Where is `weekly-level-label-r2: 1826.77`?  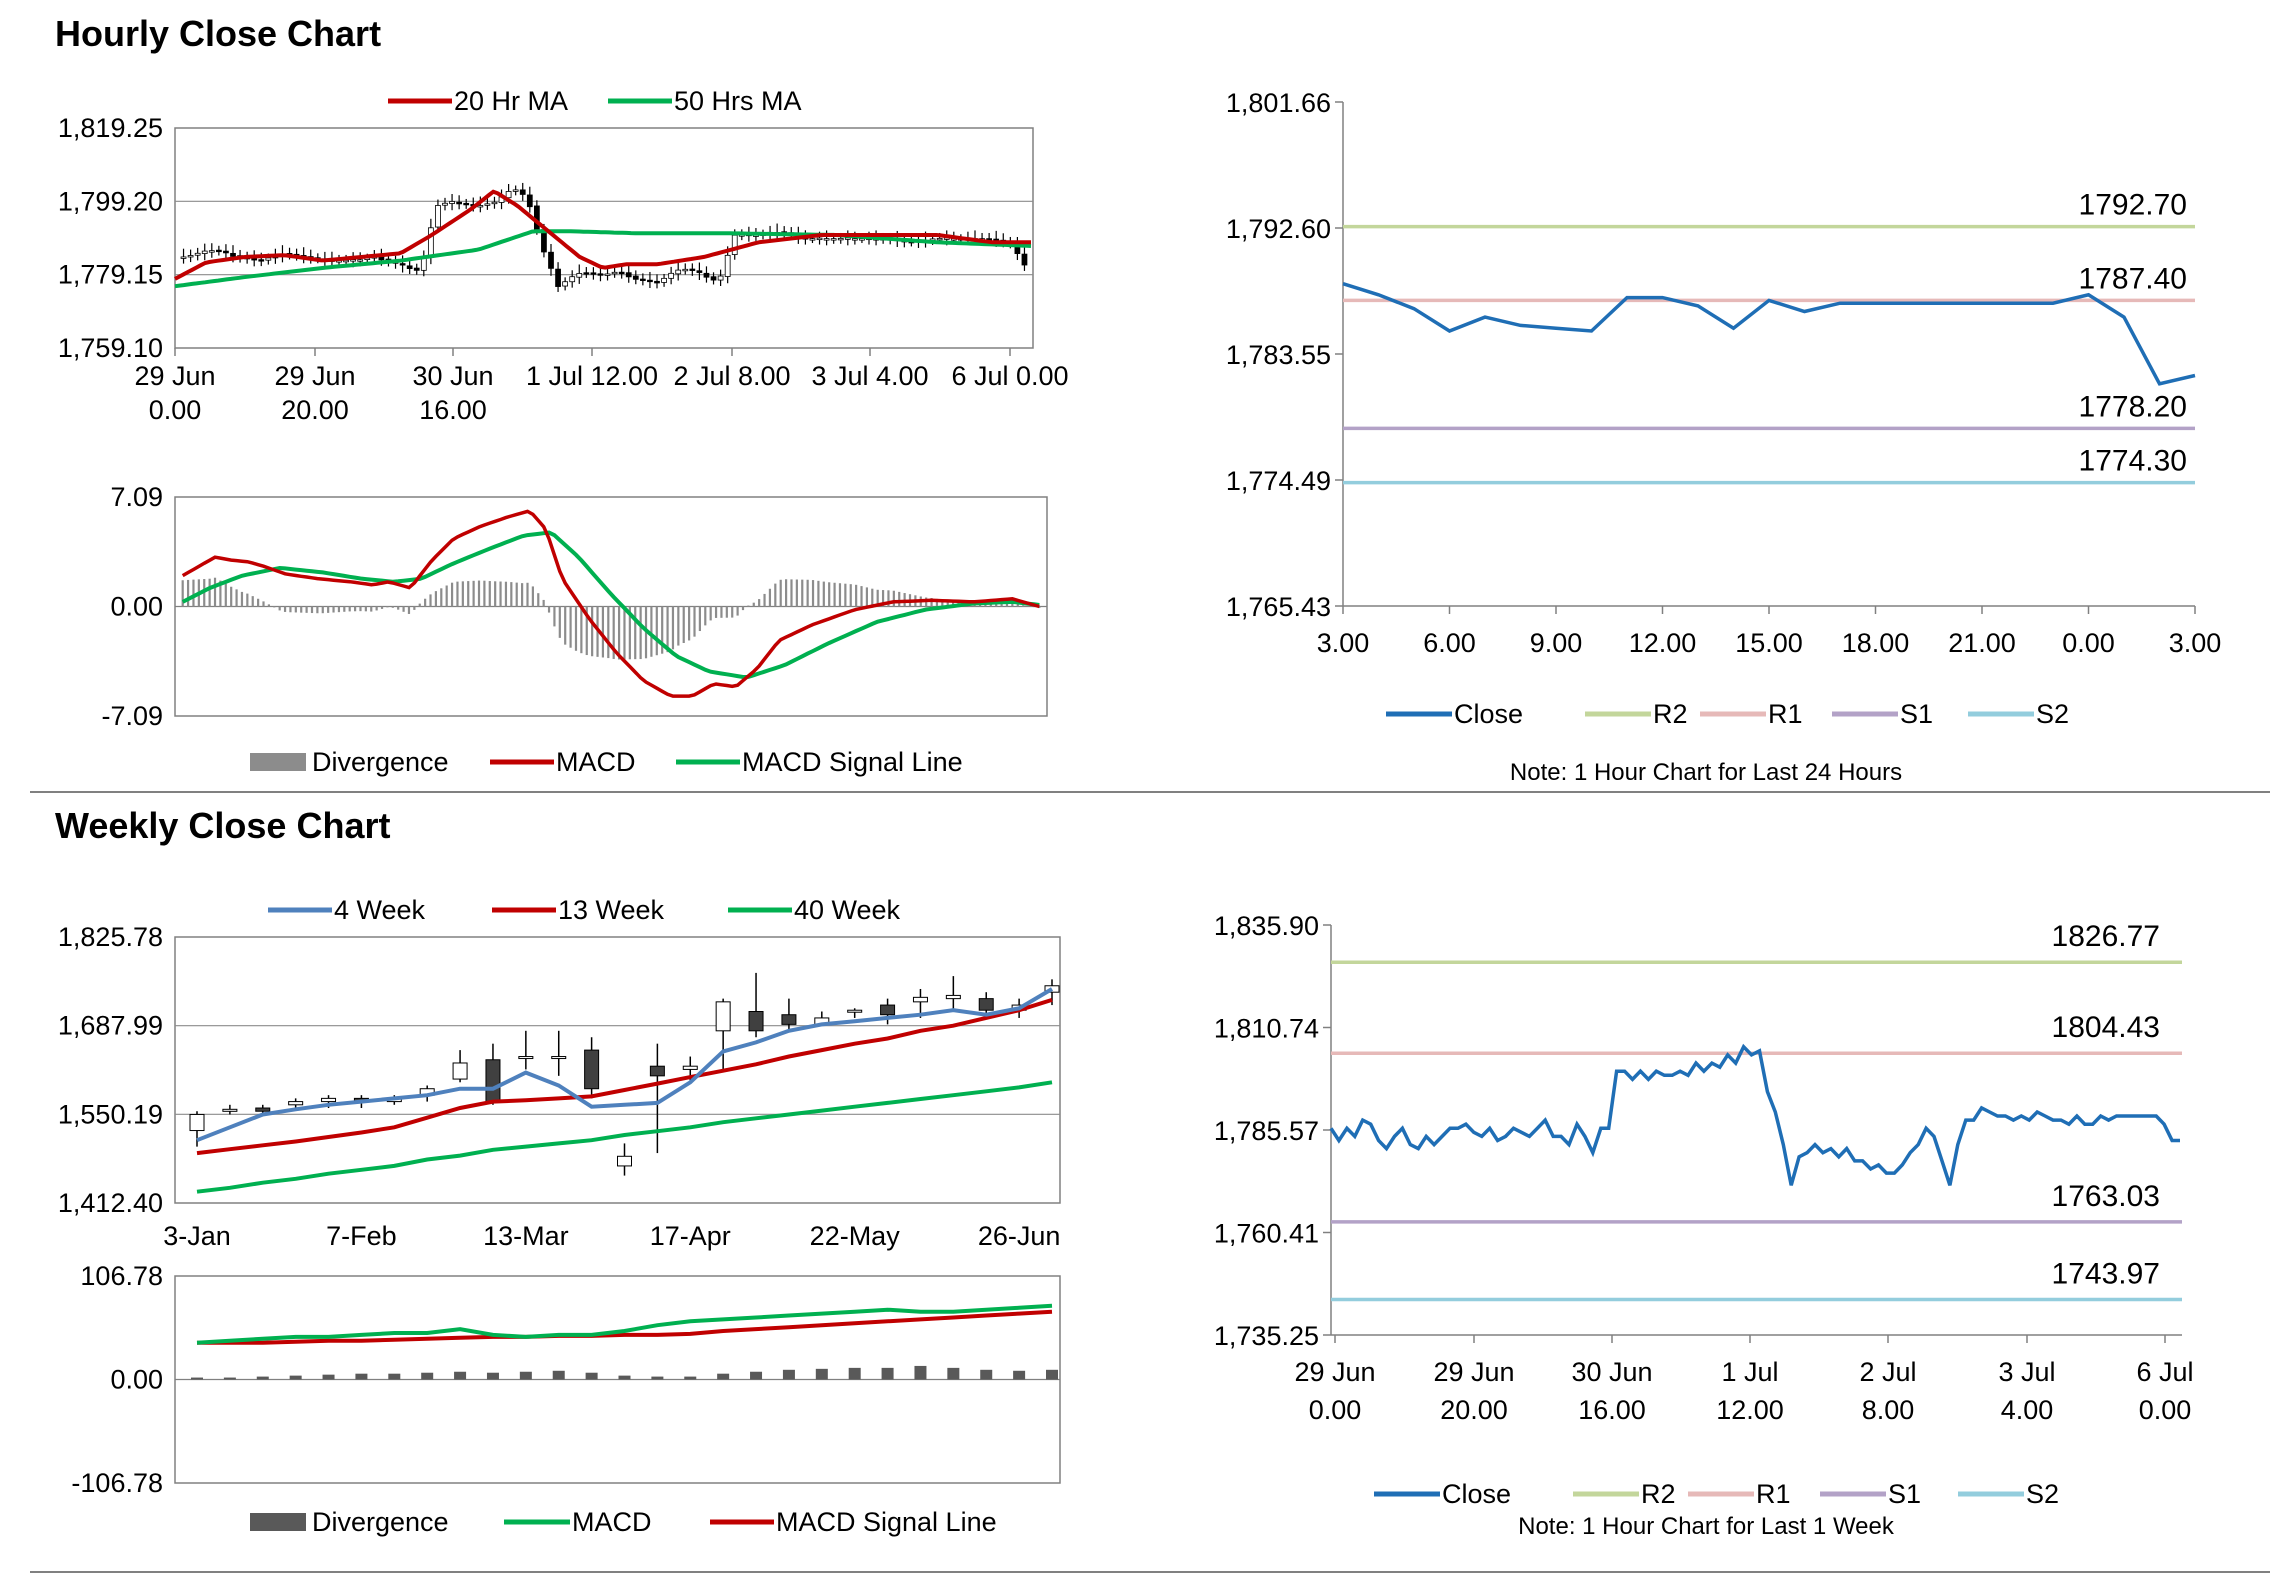 weekly-level-label-r2: 1826.77 is located at coordinates (2106, 936).